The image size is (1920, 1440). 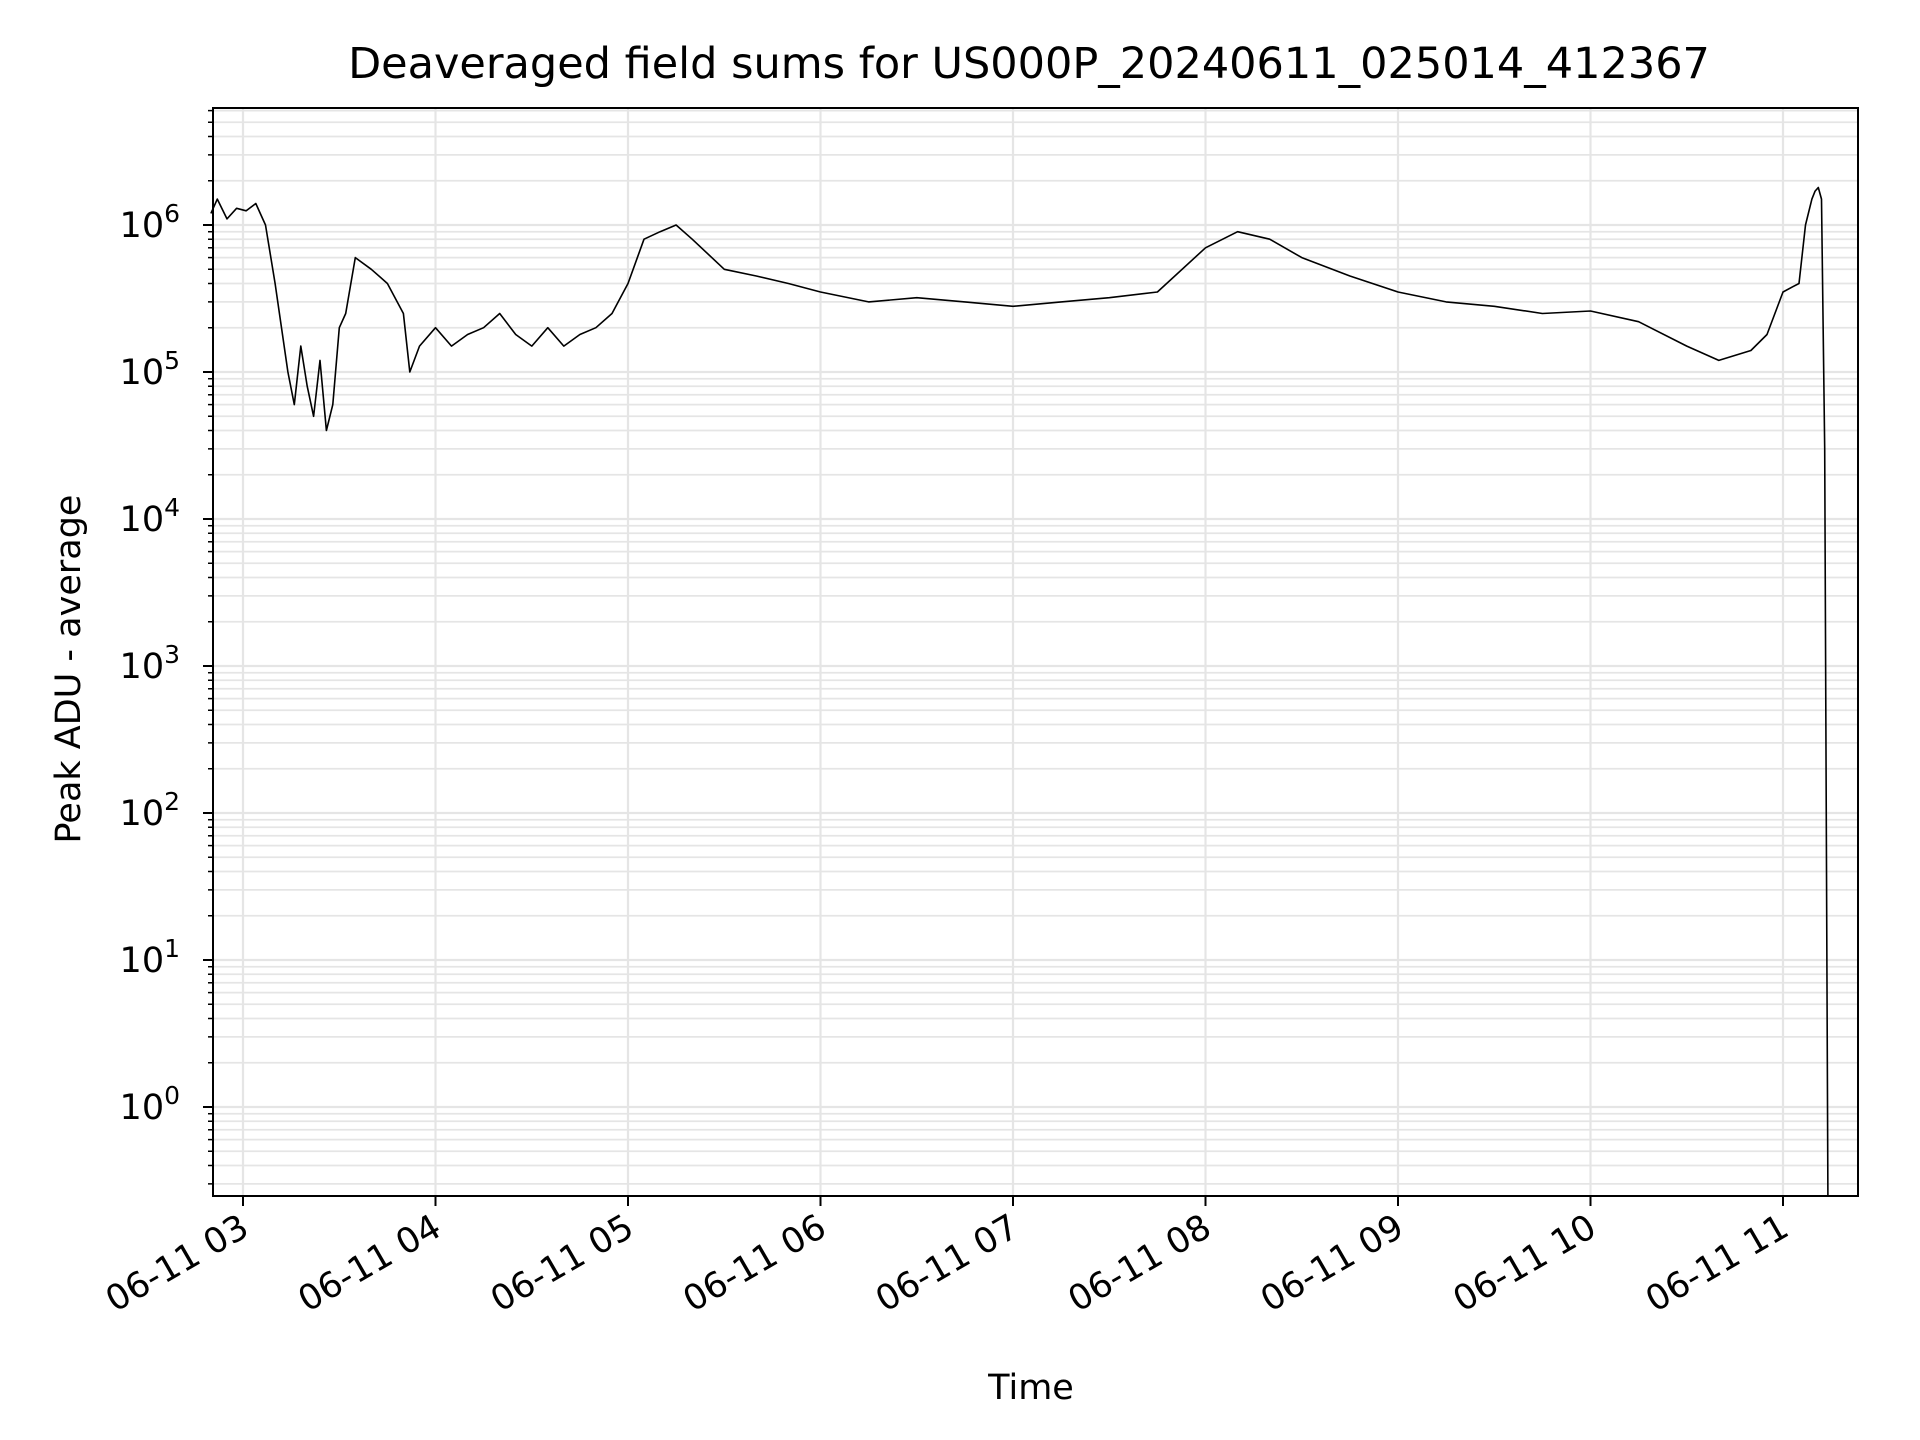 I want to click on x-tick-label: 06-11 11, so click(x=1717, y=1263).